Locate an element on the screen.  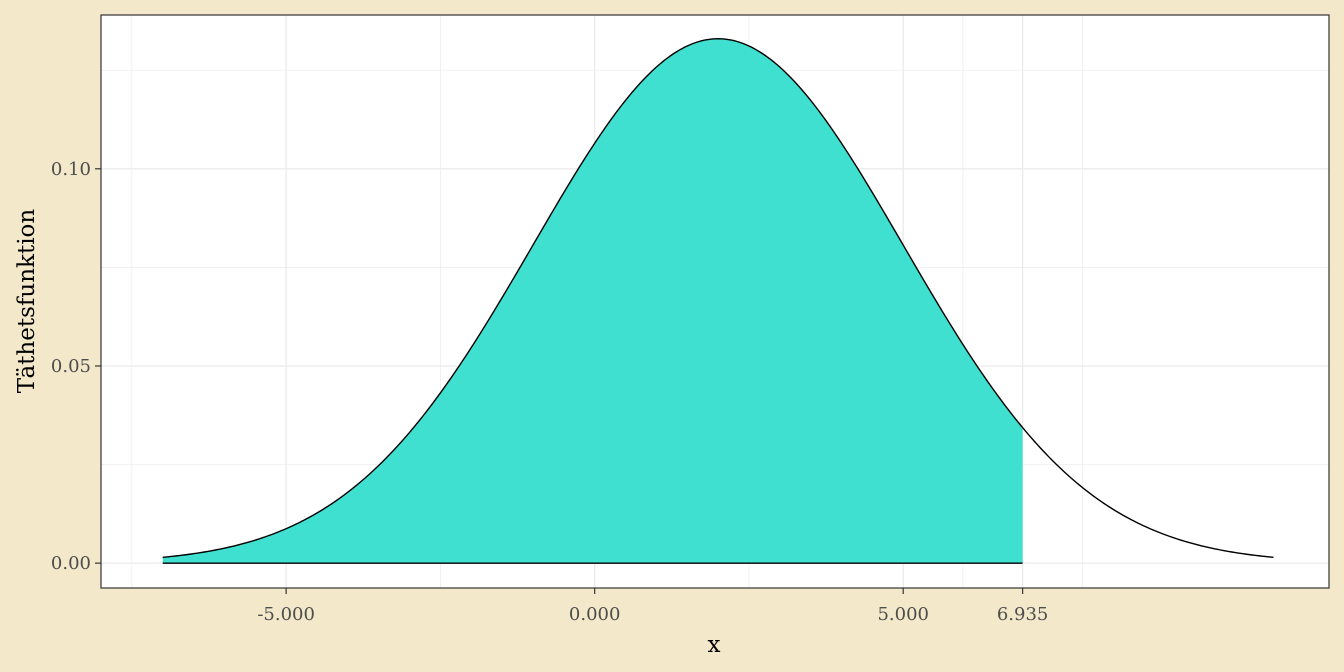
x-tick-label: 6.935 is located at coordinates (1023, 614).